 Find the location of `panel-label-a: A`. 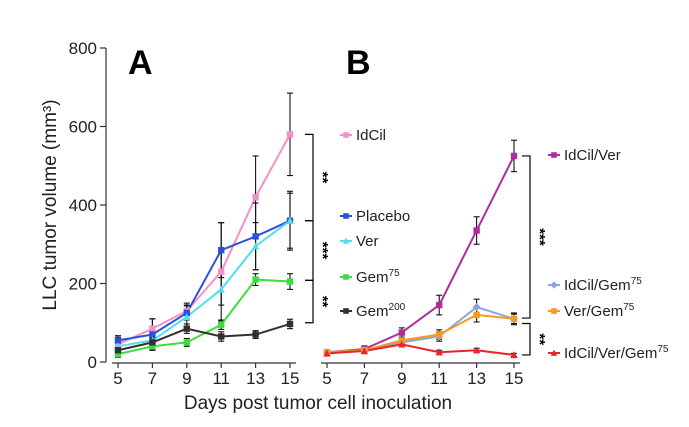

panel-label-a: A is located at coordinates (140, 63).